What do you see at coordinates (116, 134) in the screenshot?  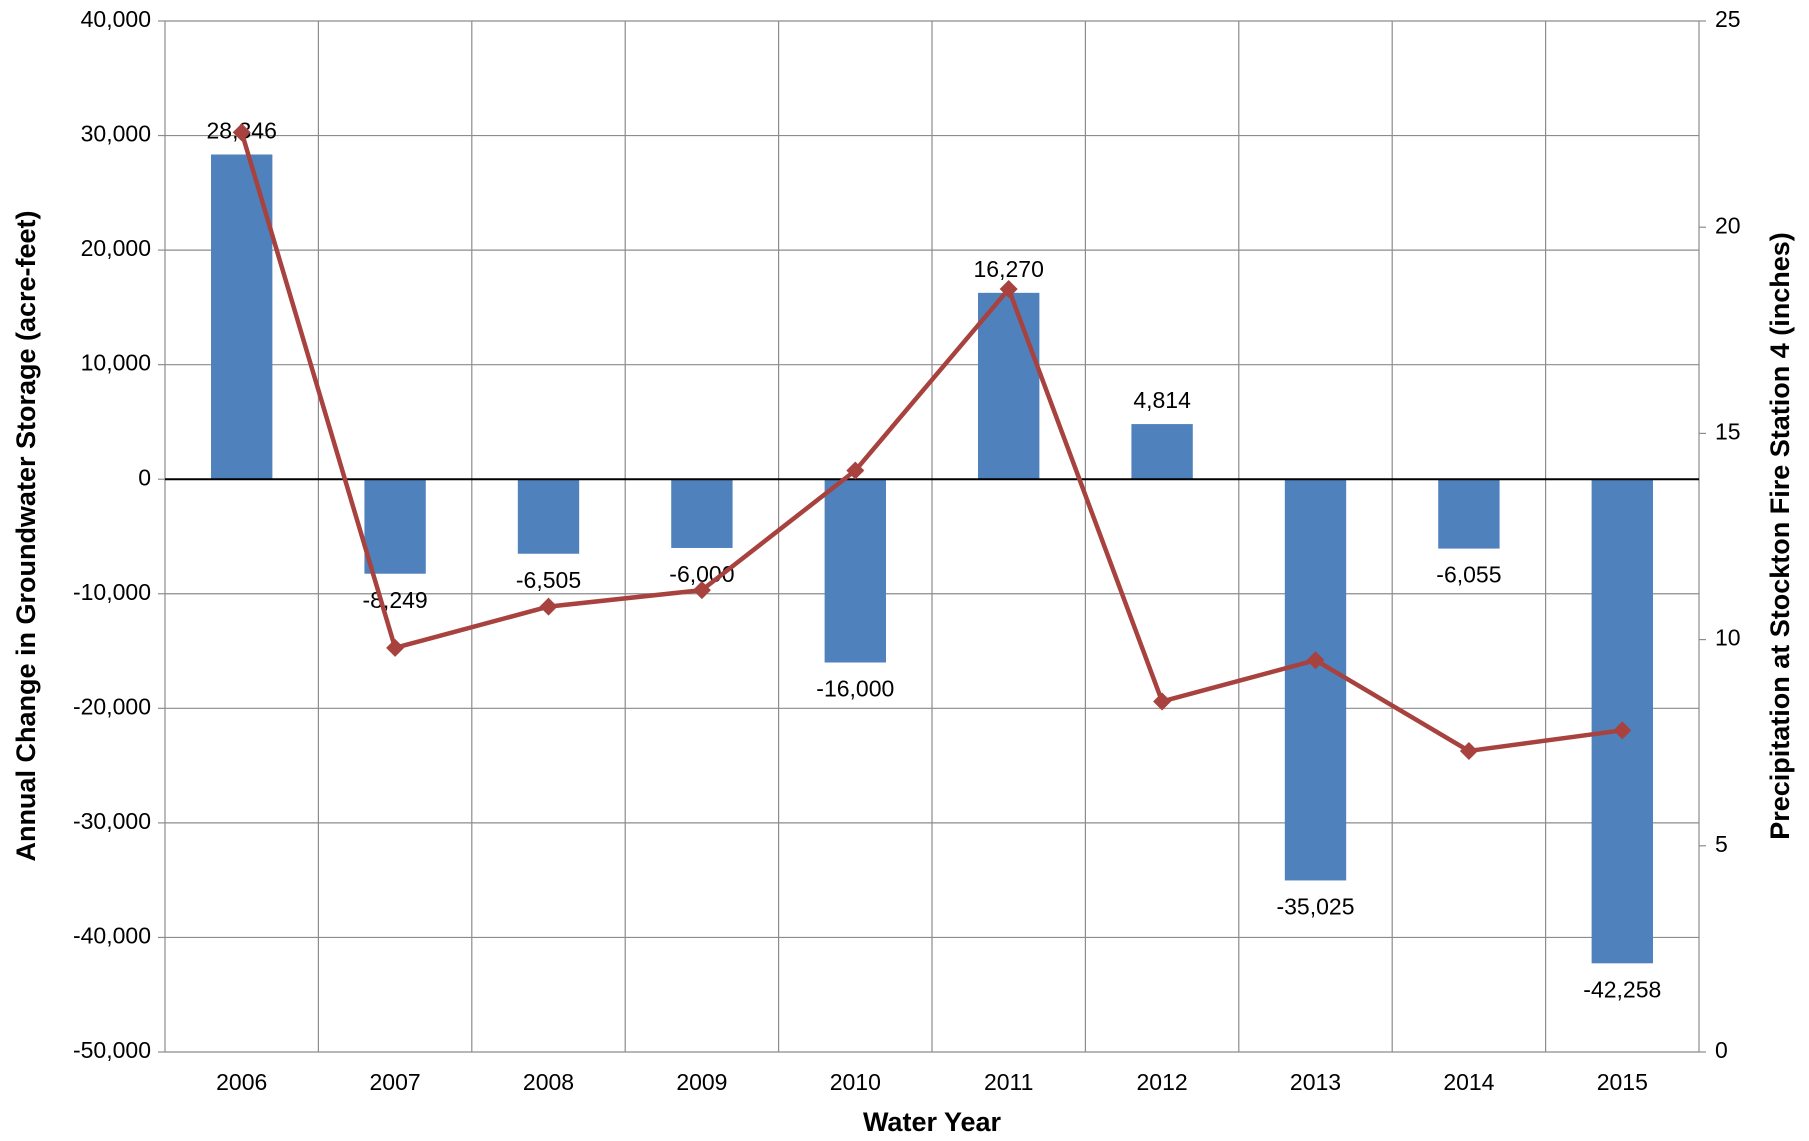 I see `y-tick-label: 30,000` at bounding box center [116, 134].